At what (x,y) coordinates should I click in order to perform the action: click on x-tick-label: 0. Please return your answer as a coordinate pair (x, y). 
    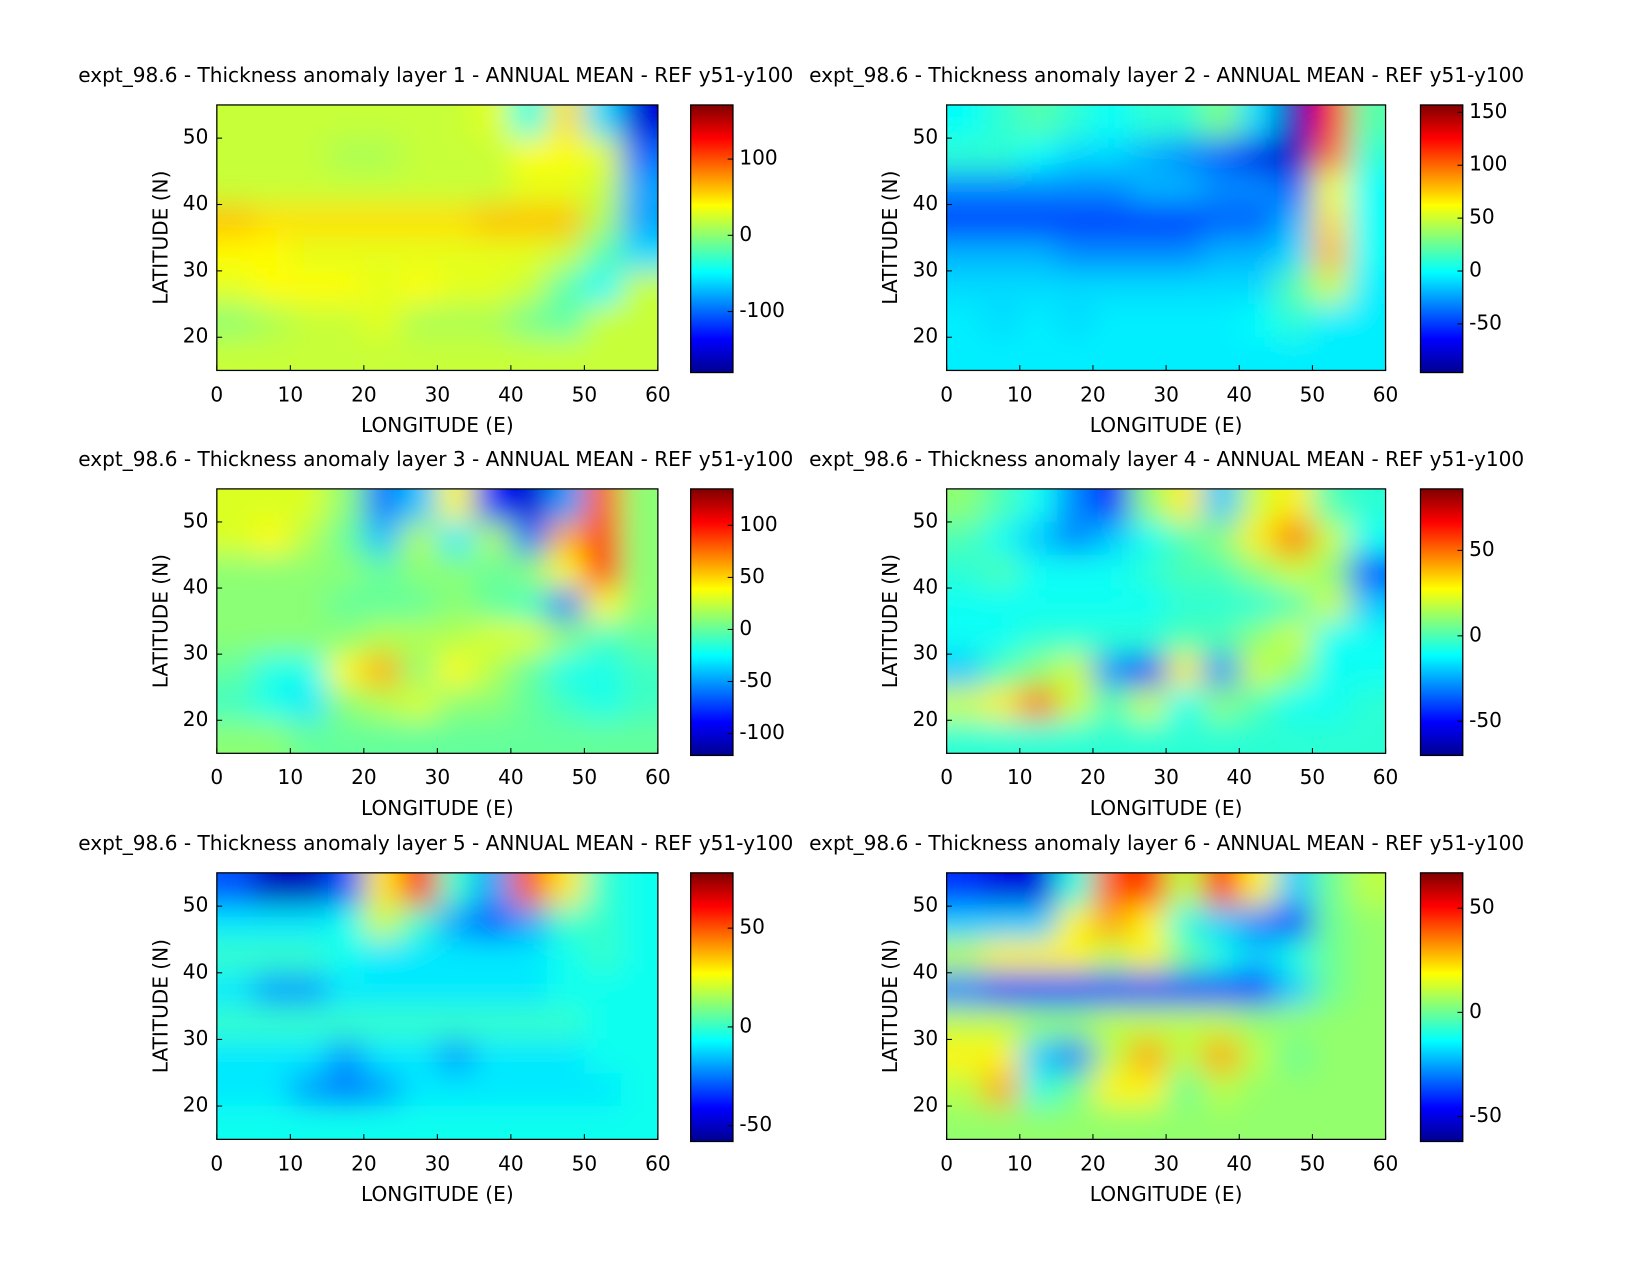
    Looking at the image, I should click on (216, 394).